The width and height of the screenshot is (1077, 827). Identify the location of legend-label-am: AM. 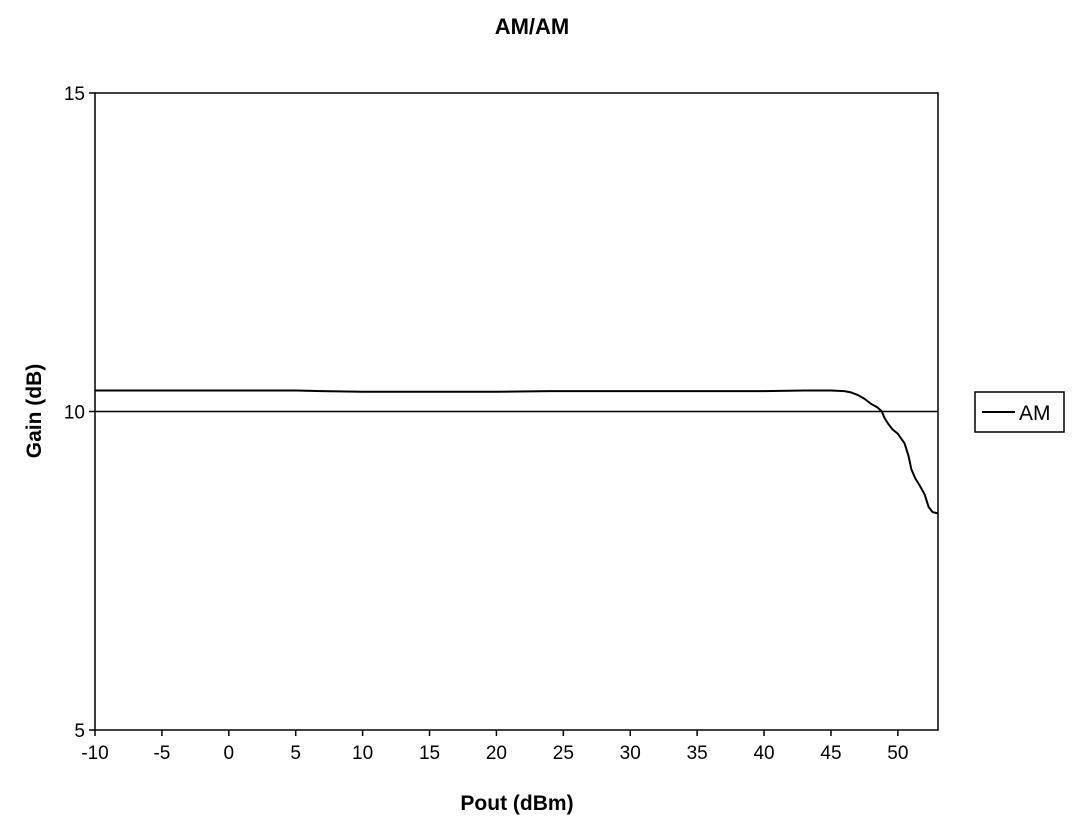
(1035, 413).